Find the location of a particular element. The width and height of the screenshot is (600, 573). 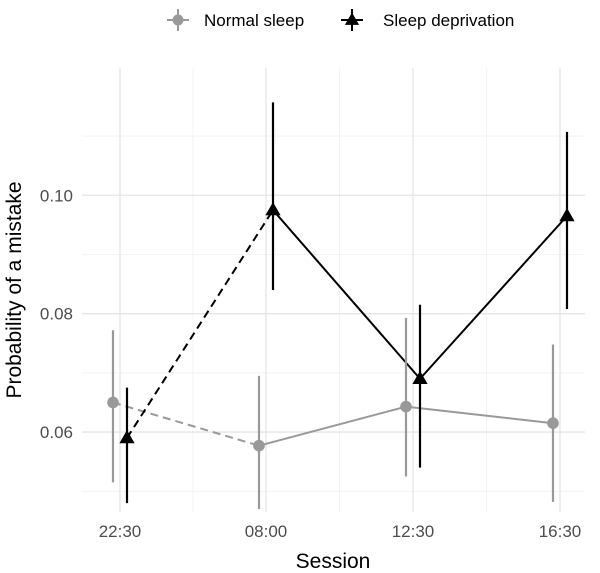

x-tick-label: 16:30 is located at coordinates (560, 531).